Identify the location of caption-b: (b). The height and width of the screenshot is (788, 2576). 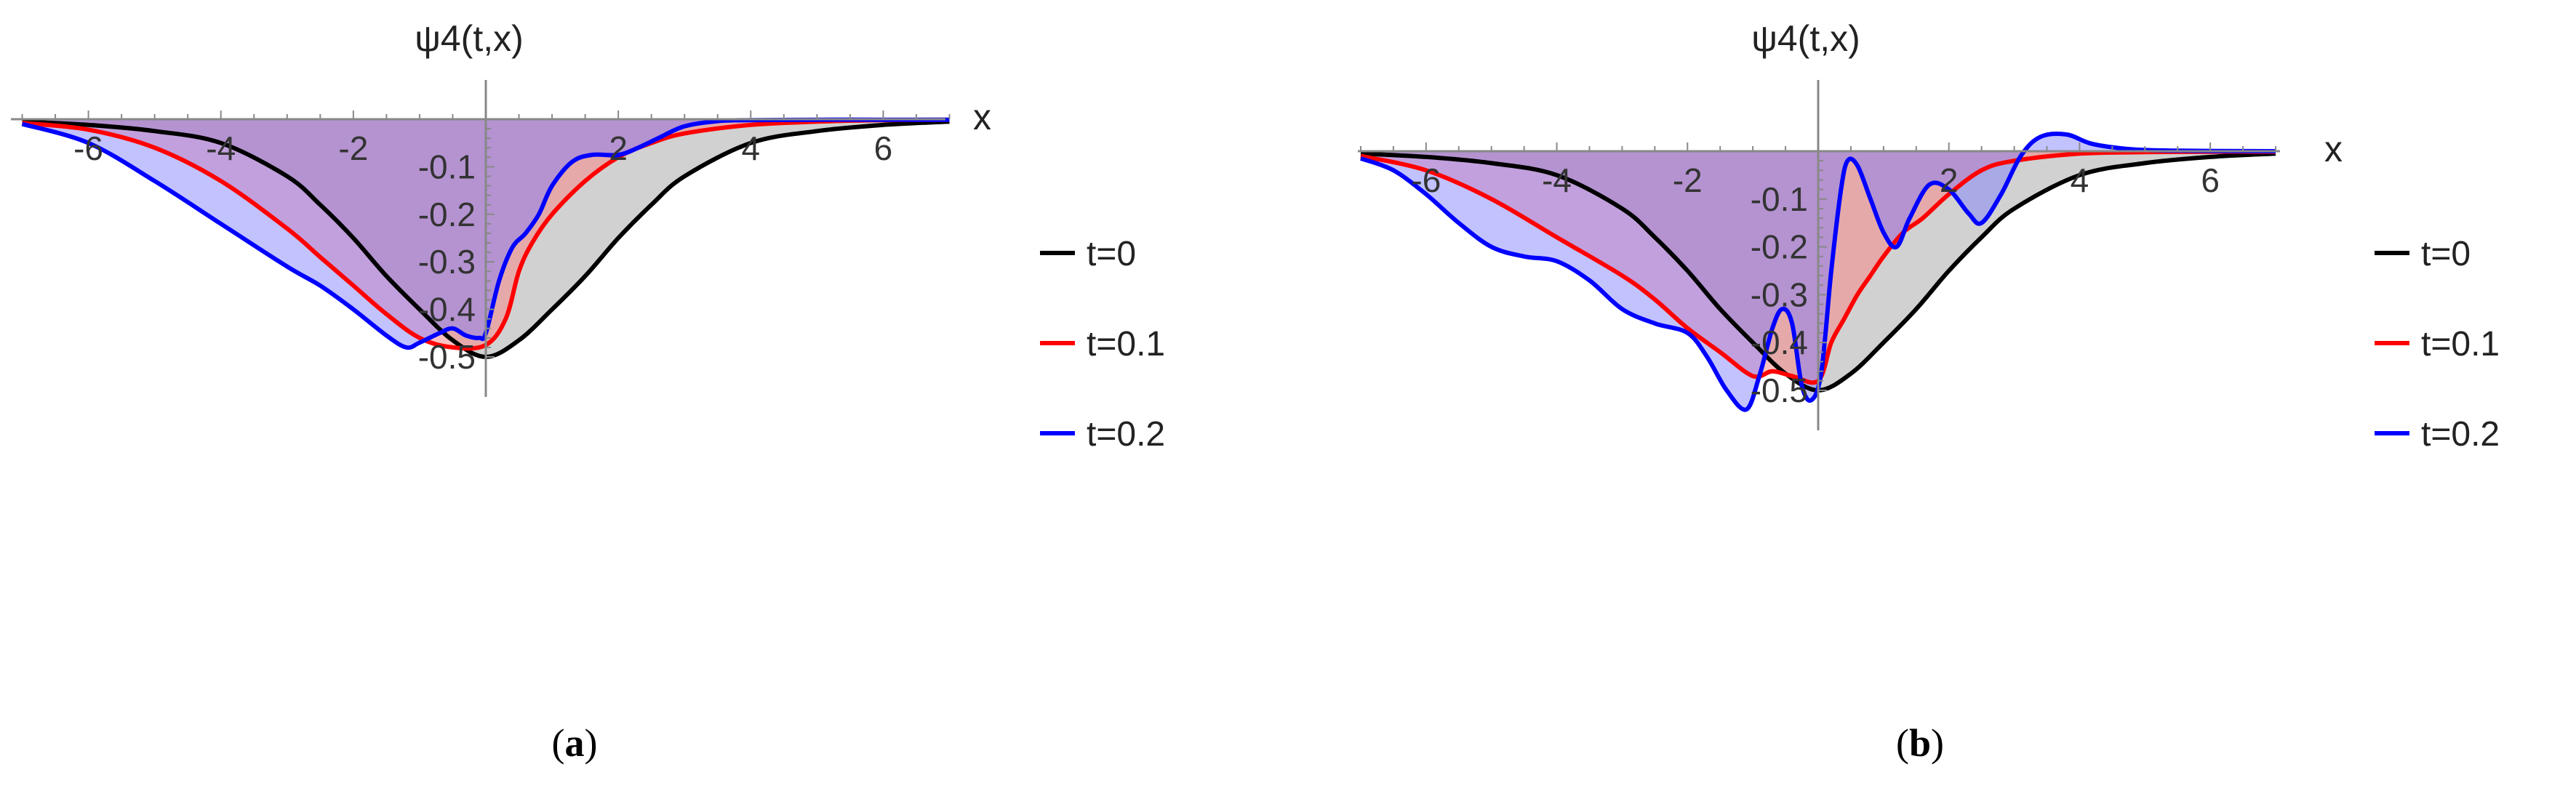
(1920, 743).